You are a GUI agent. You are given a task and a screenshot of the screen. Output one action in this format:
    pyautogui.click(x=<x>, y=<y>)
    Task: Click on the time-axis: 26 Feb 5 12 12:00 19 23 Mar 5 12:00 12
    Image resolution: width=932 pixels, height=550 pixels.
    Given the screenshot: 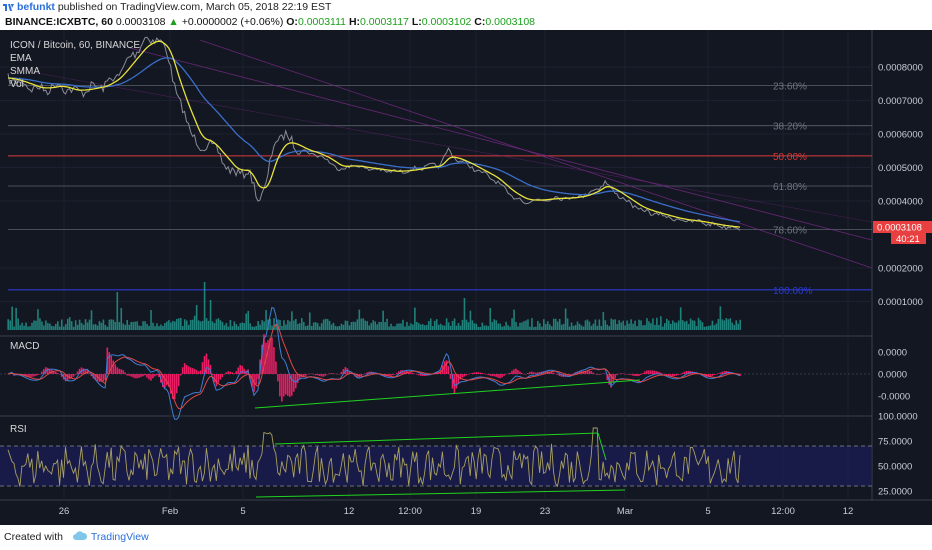 What is the action you would take?
    pyautogui.click(x=456, y=511)
    